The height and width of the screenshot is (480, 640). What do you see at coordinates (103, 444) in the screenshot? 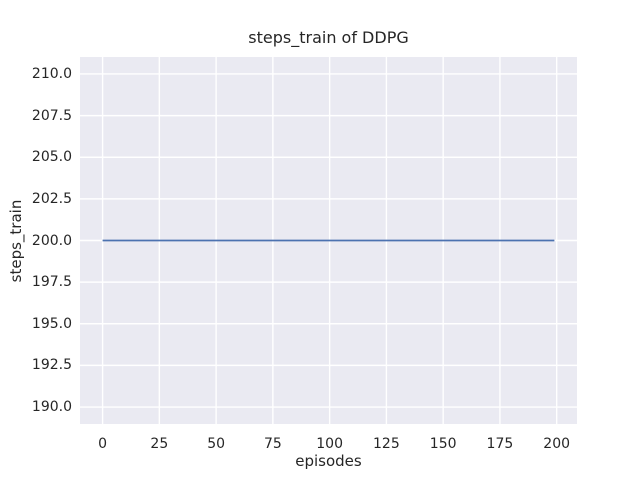
I see `x-tick-label: 0` at bounding box center [103, 444].